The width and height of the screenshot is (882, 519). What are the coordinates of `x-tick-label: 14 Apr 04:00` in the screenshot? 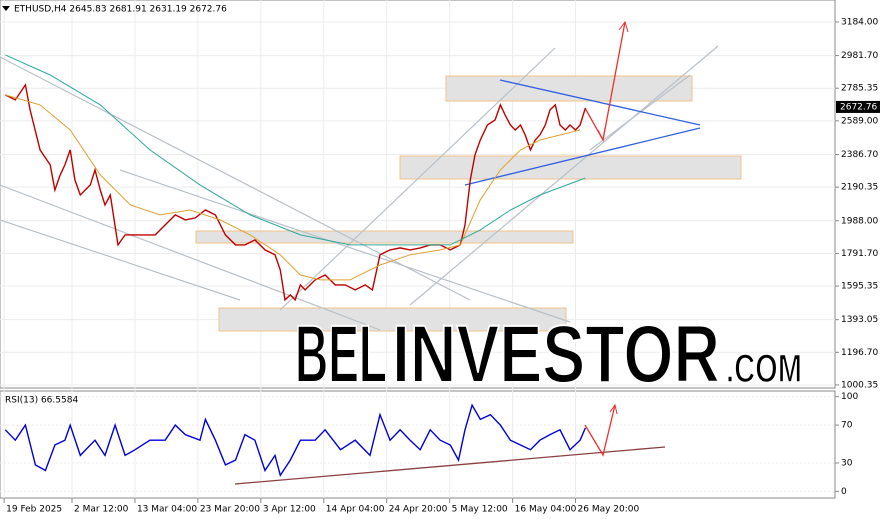 It's located at (355, 510).